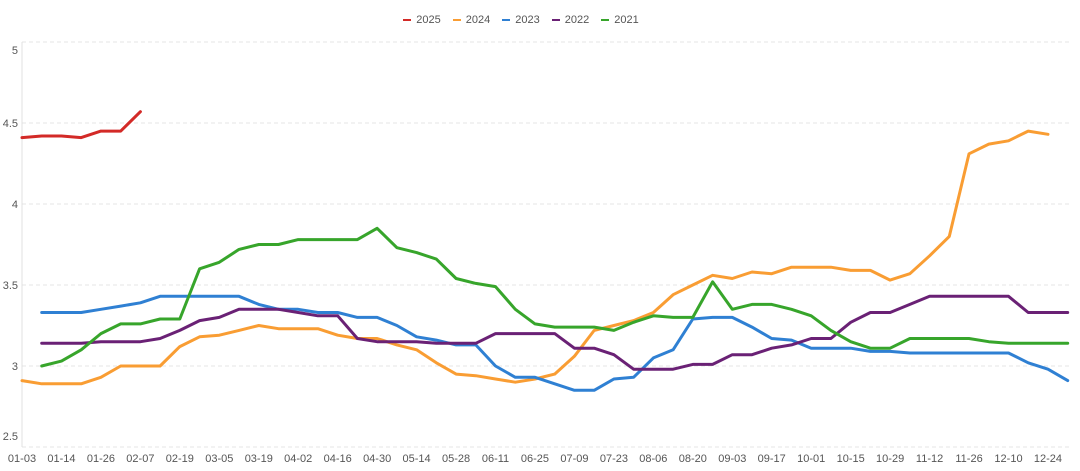 The height and width of the screenshot is (471, 1080). I want to click on x-tick-label: 02-07, so click(140, 459).